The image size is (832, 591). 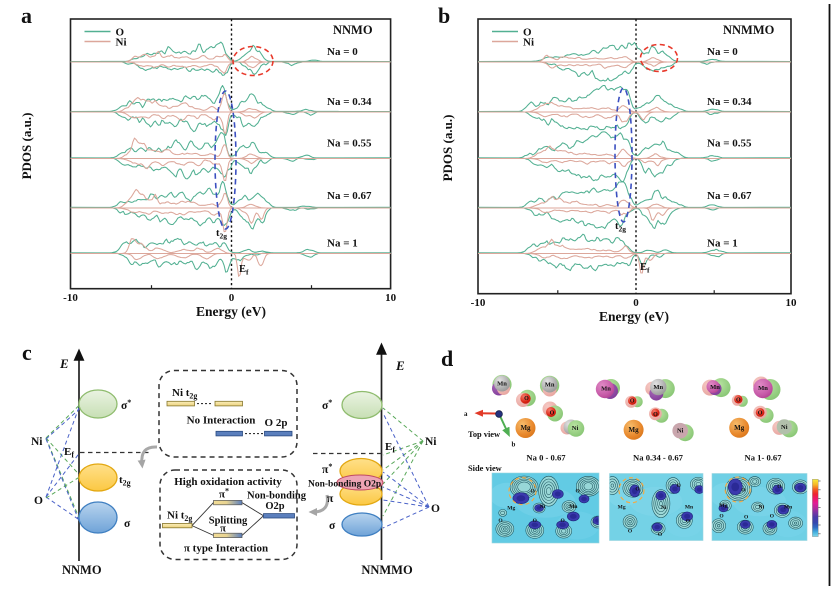 What do you see at coordinates (658, 458) in the screenshot?
I see `svg-text: Na 0.34 - 0.67` at bounding box center [658, 458].